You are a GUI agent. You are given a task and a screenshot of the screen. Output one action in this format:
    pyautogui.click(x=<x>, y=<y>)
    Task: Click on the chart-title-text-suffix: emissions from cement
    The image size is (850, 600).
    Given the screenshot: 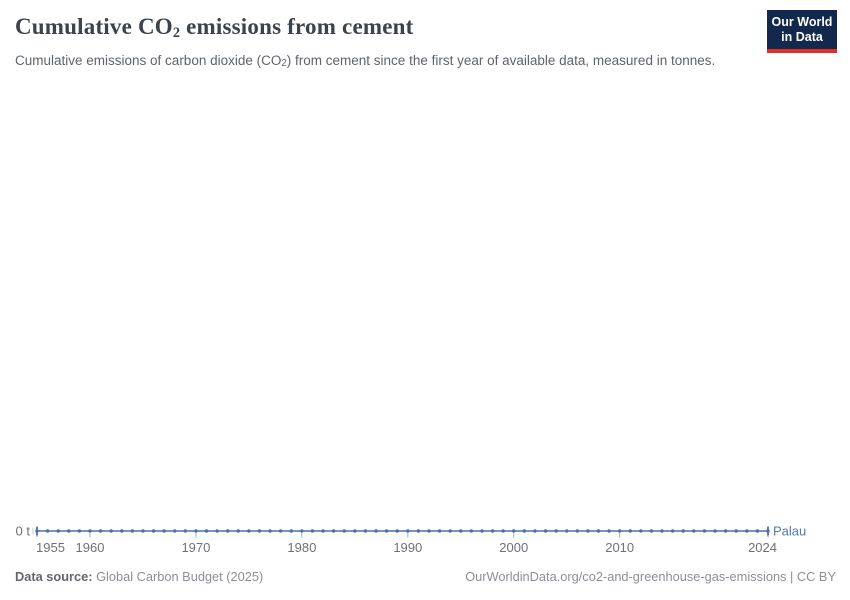 What is the action you would take?
    pyautogui.click(x=297, y=26)
    